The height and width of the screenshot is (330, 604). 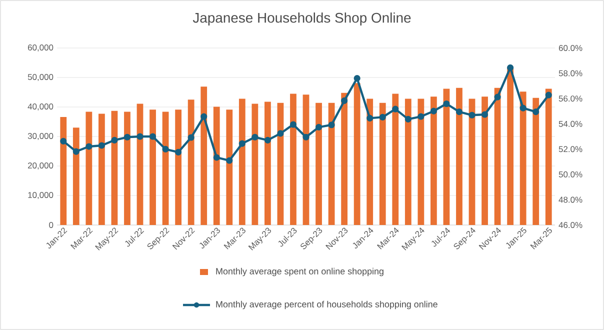 I want to click on y2-tick-label: 54.0%, so click(x=570, y=123).